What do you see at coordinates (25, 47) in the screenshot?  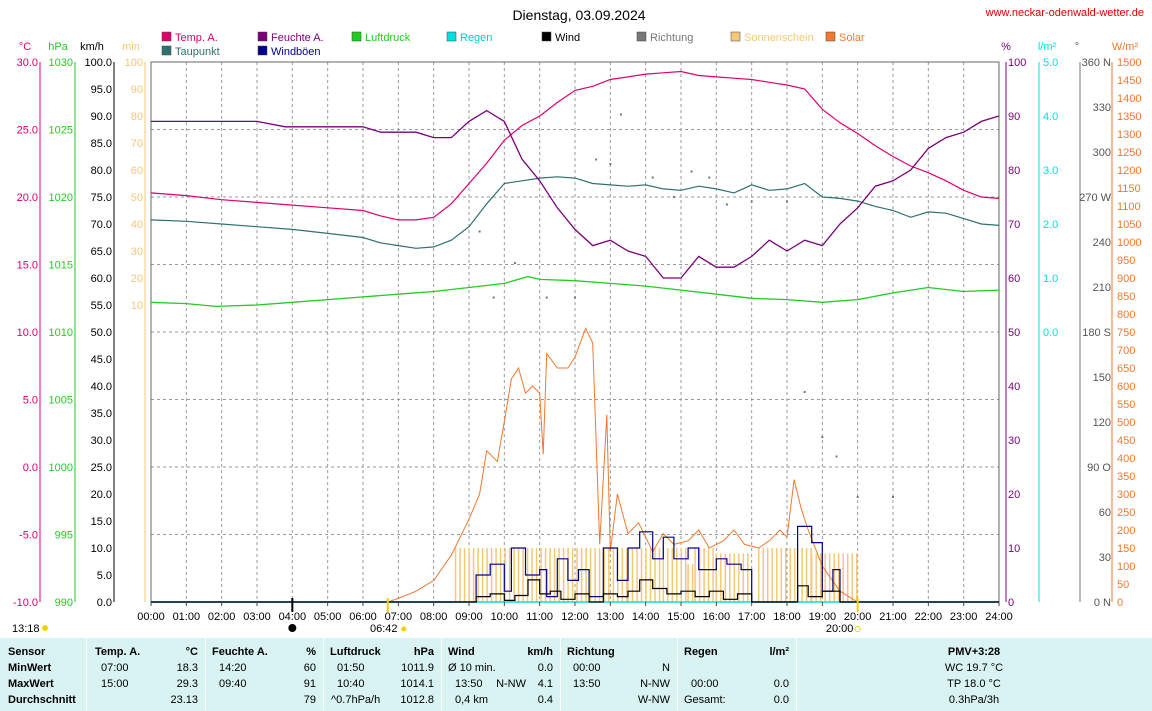 I see `temp-unit-label: °C` at bounding box center [25, 47].